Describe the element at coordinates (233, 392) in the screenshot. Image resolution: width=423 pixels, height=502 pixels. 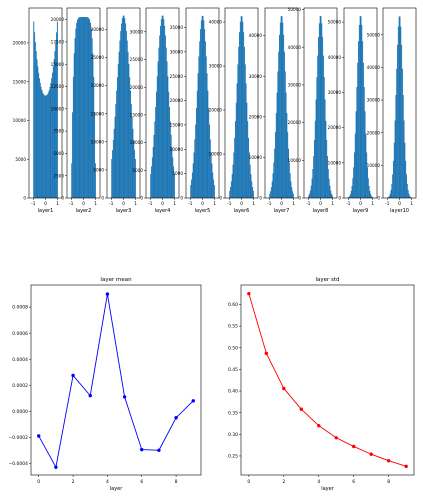
I see `y-tick-label: 0.40` at that location.